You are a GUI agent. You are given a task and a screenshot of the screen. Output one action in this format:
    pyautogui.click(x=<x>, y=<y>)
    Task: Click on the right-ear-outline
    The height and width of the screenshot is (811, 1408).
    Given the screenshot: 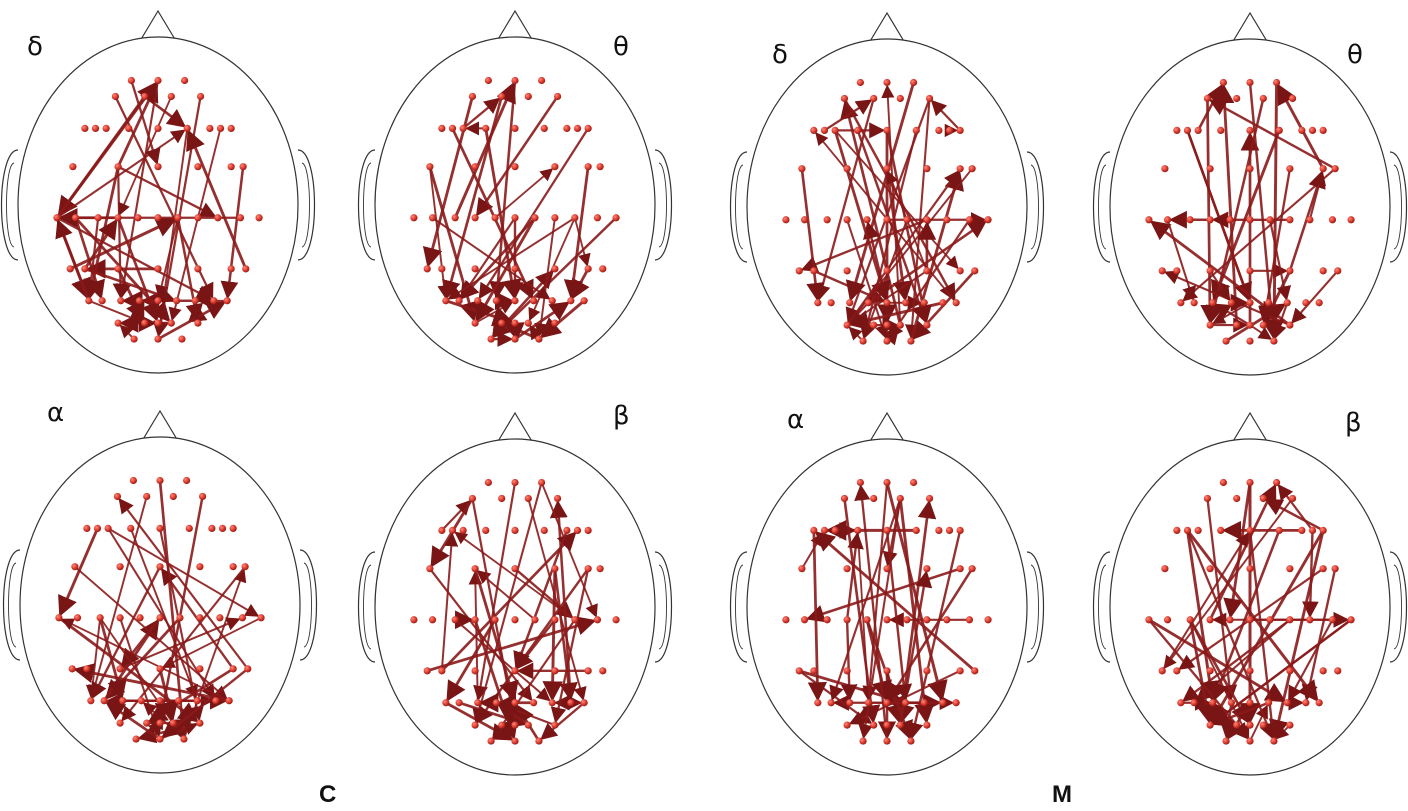 What is the action you would take?
    pyautogui.click(x=663, y=205)
    